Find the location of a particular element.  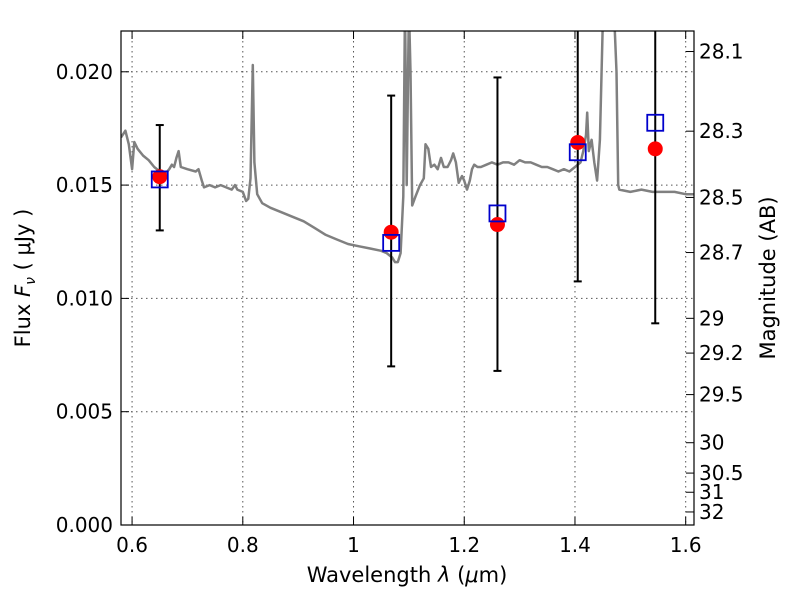

y-tick-label: 0.020 is located at coordinates (84, 72).